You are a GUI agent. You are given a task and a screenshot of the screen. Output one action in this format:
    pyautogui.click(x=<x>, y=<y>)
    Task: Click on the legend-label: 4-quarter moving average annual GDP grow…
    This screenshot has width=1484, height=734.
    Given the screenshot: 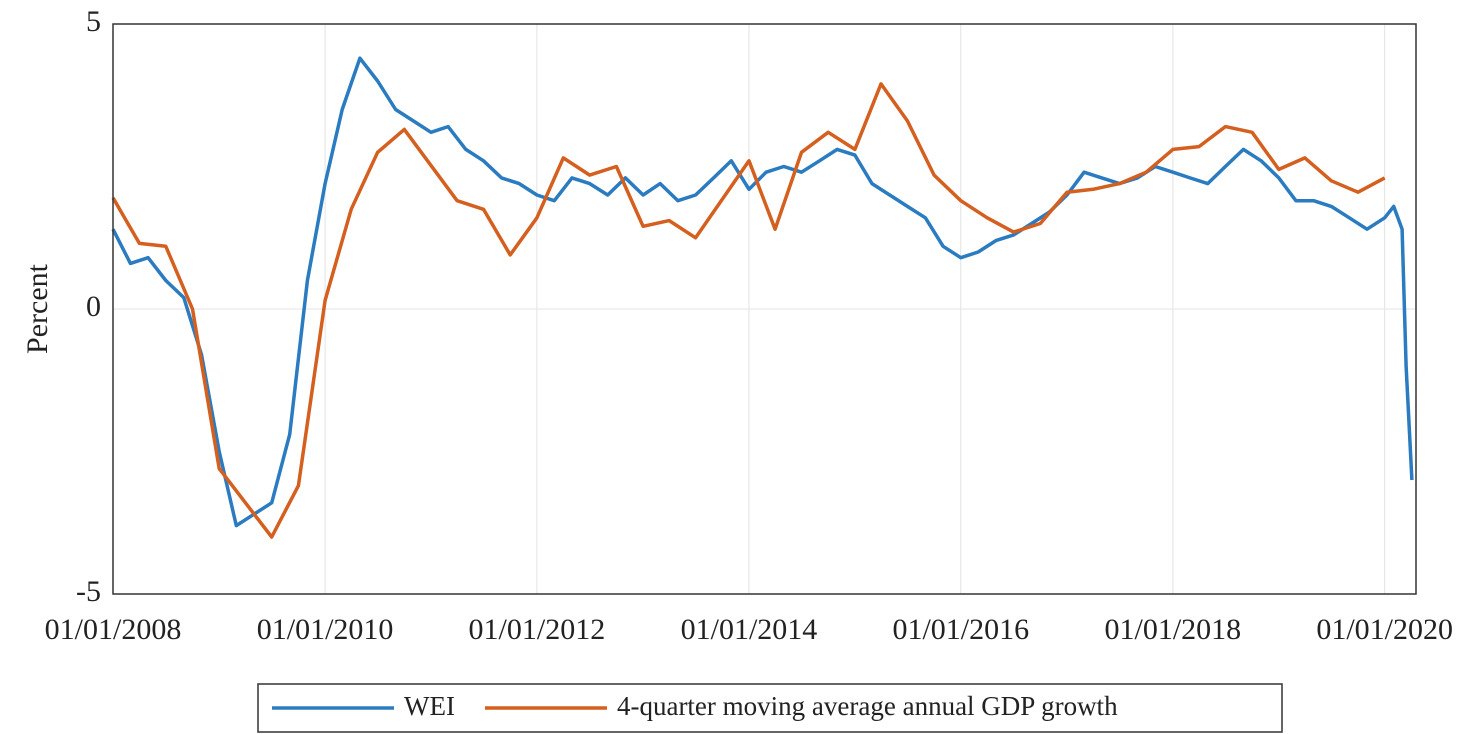 What is the action you would take?
    pyautogui.click(x=867, y=706)
    